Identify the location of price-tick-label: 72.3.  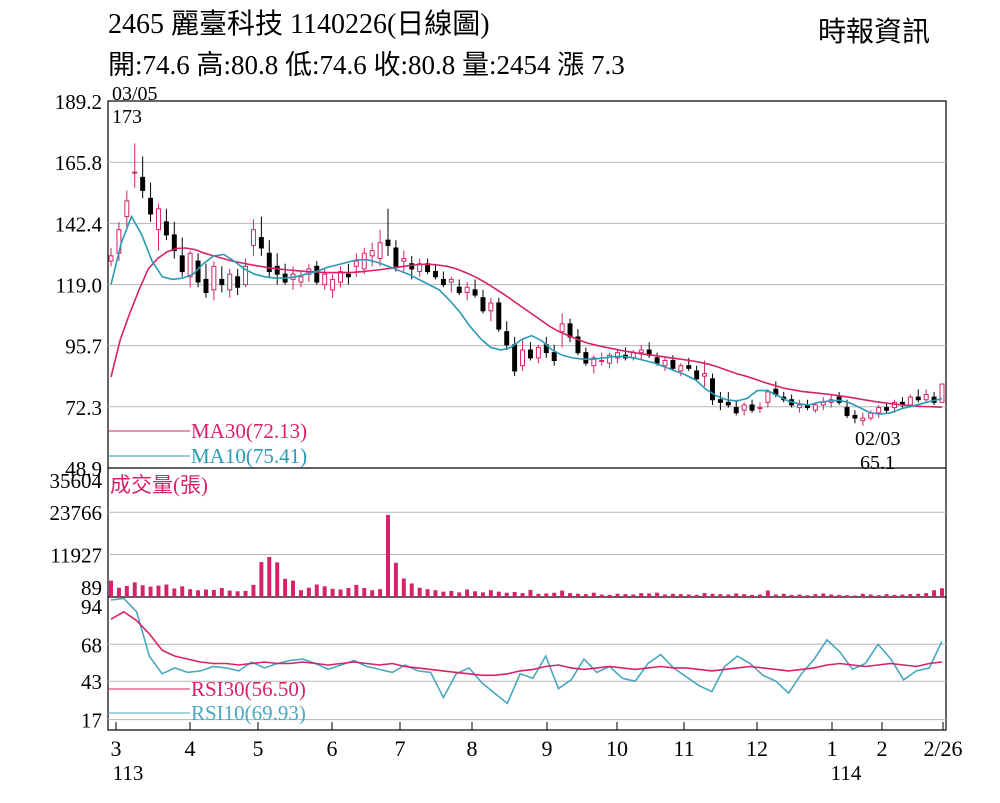
(83, 408).